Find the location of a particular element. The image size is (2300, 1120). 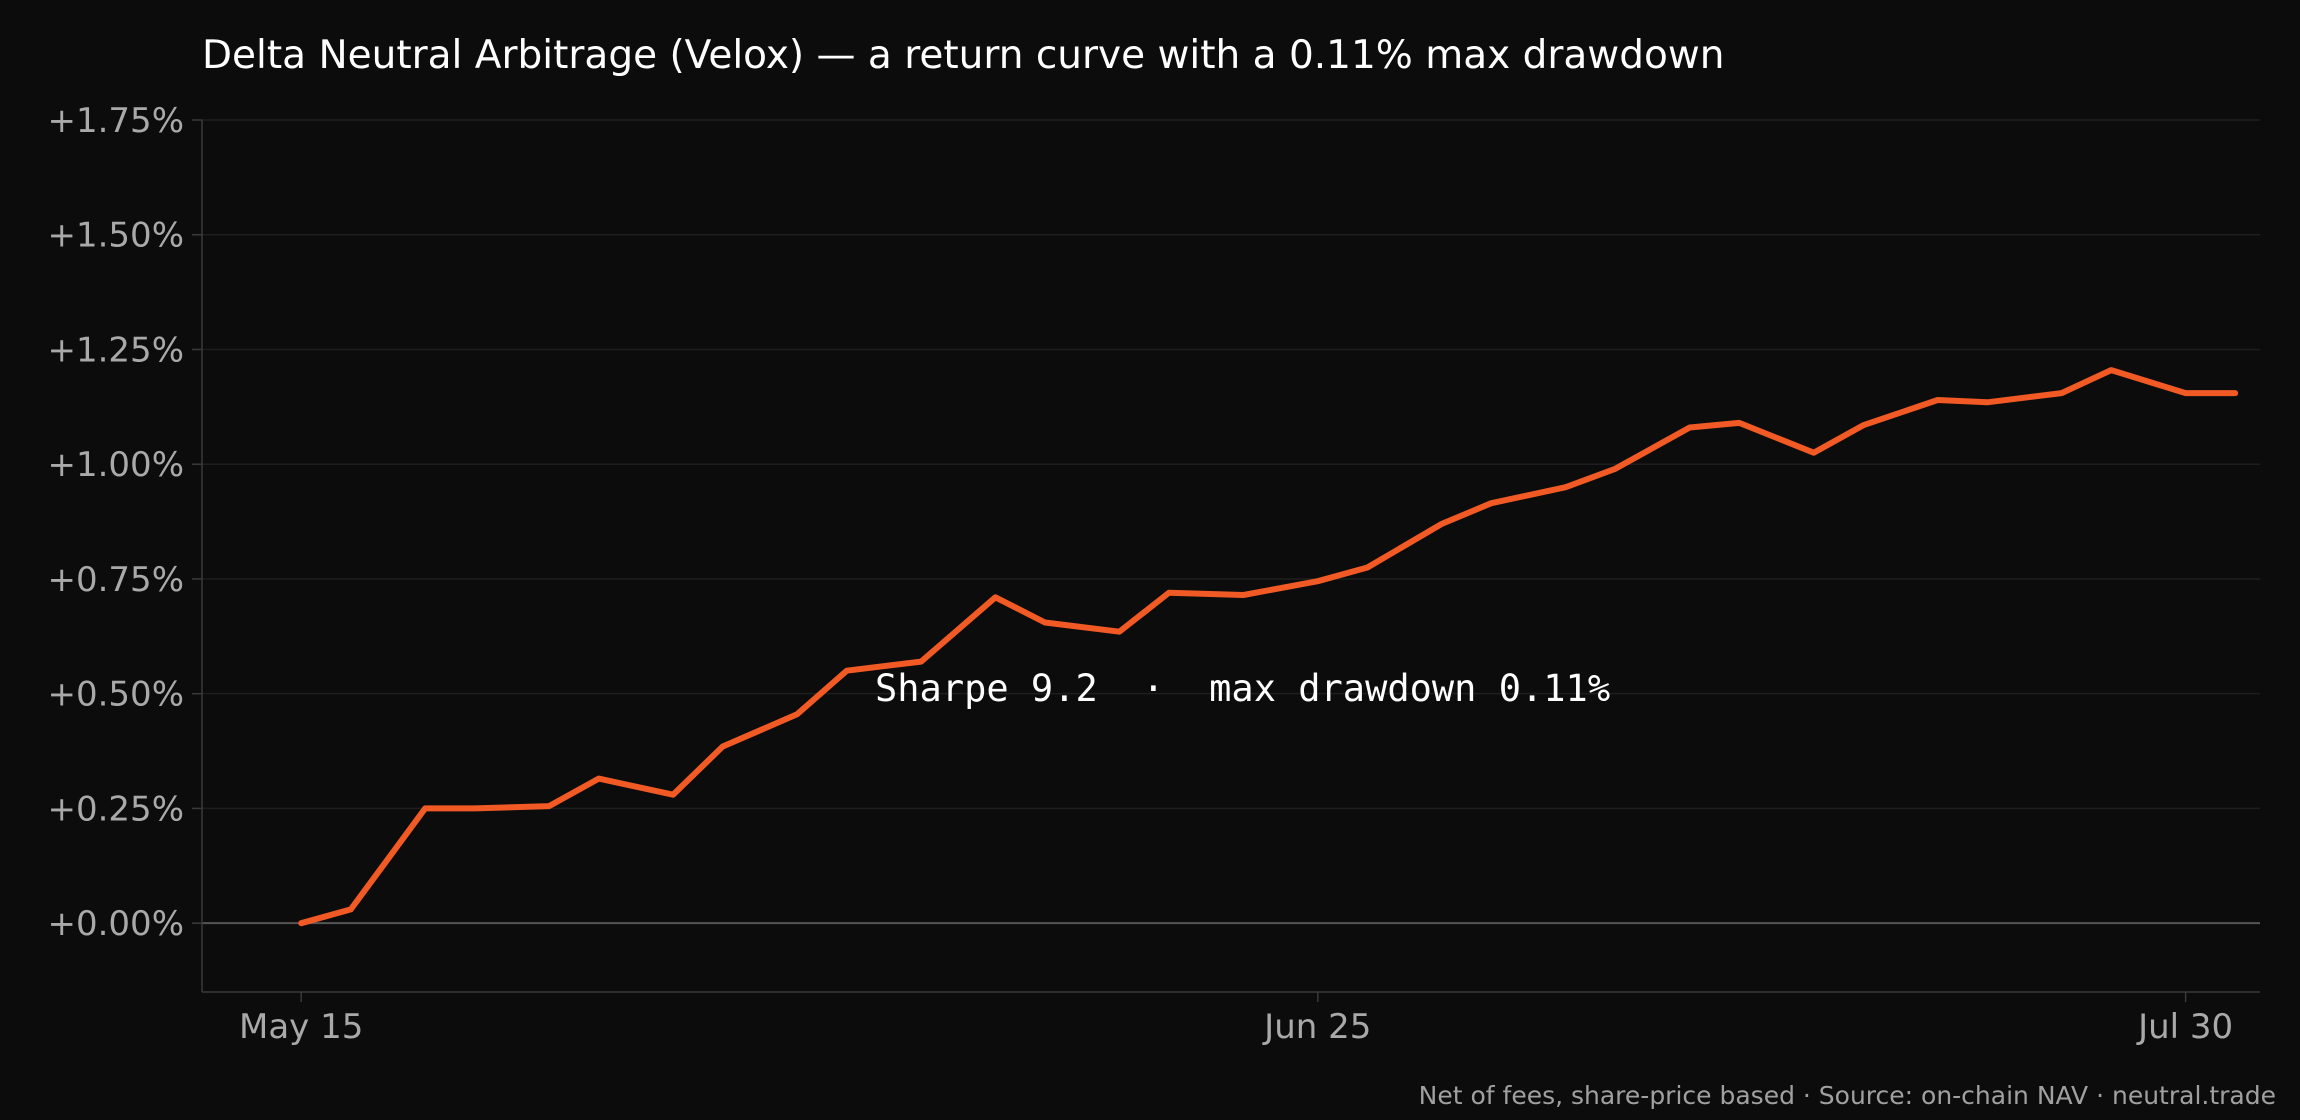

x-tick-label: Jul 30 is located at coordinates (2184, 1027).